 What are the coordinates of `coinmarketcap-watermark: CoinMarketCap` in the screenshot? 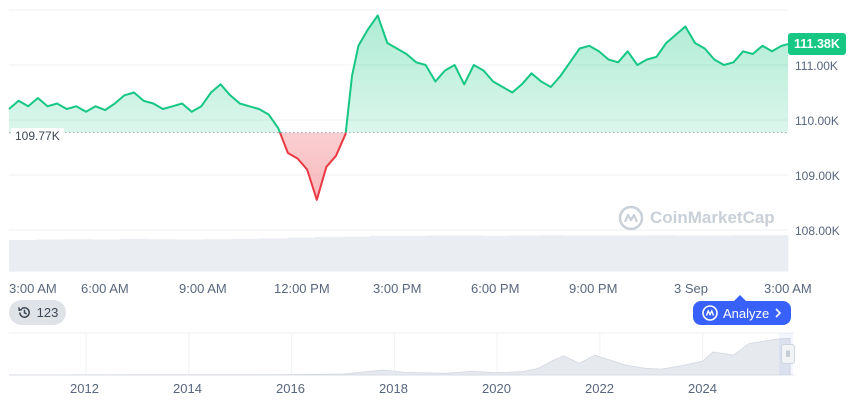 It's located at (696, 218).